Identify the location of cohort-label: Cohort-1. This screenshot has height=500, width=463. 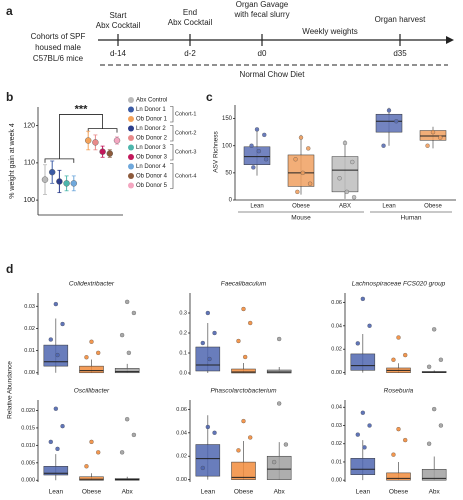
(185, 115).